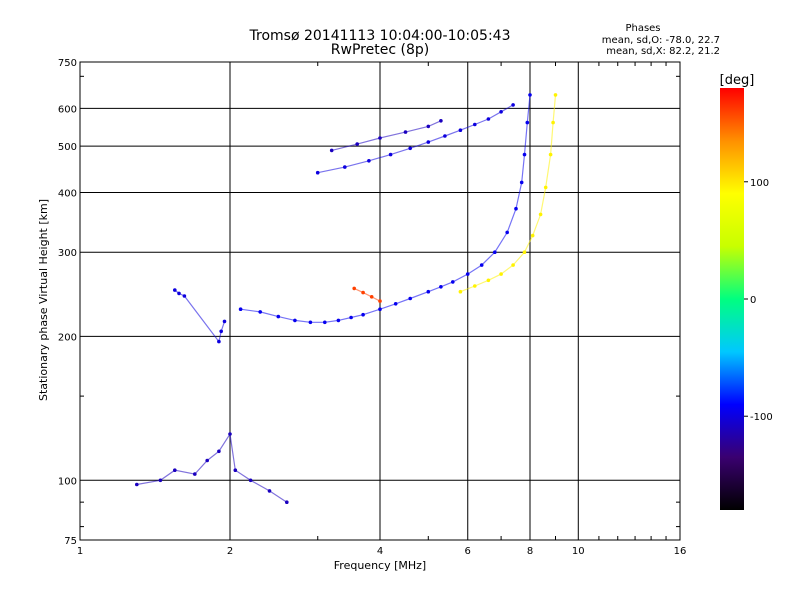  Describe the element at coordinates (530, 551) in the screenshot. I see `x-tick-label: 8` at that location.